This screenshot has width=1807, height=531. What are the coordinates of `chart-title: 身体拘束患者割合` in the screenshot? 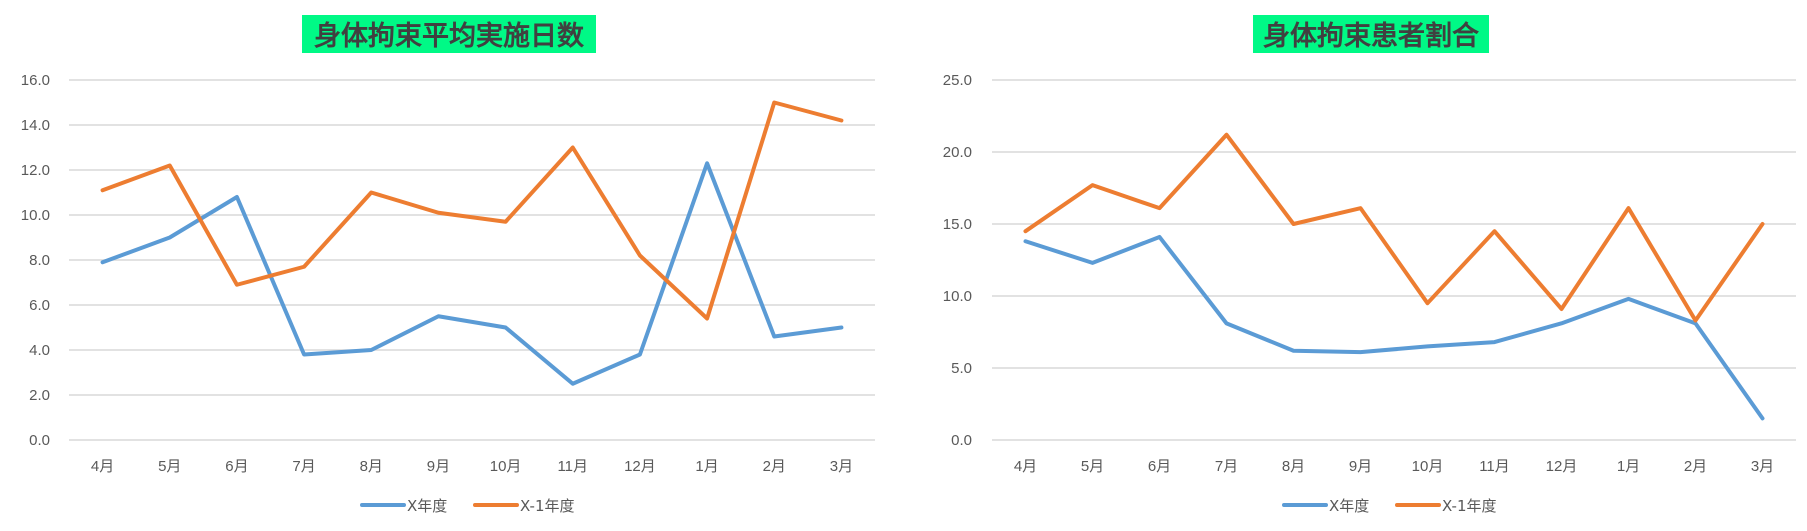 It's located at (1371, 36).